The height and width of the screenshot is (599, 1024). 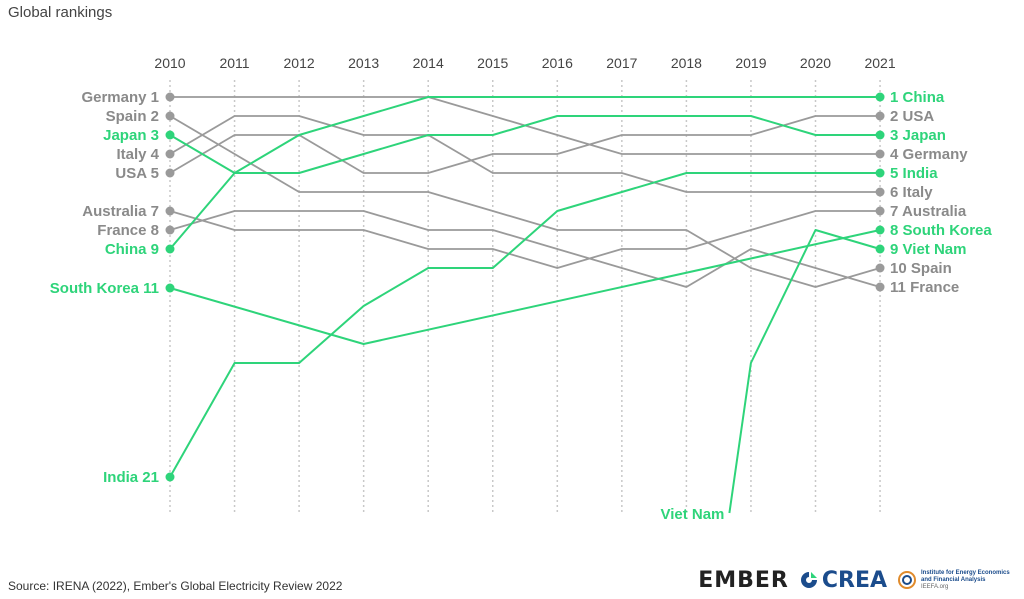 I want to click on point-end-china, so click(x=880, y=97).